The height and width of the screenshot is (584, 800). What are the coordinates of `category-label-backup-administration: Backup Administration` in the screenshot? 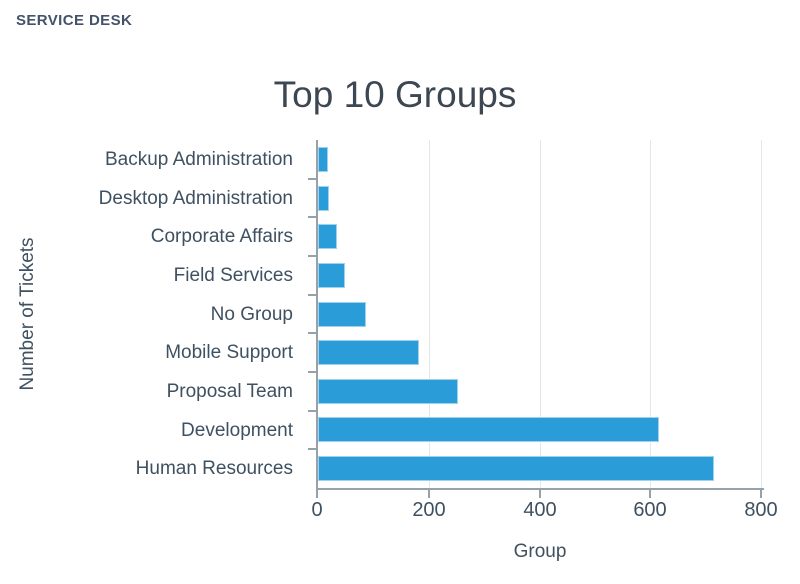 It's located at (199, 159).